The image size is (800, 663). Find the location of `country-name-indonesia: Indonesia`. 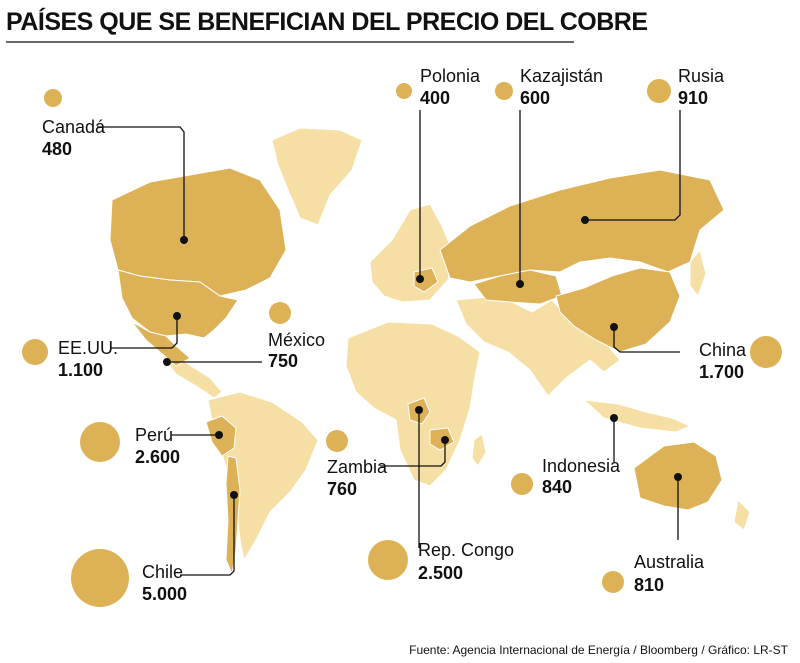

country-name-indonesia: Indonesia is located at coordinates (581, 466).